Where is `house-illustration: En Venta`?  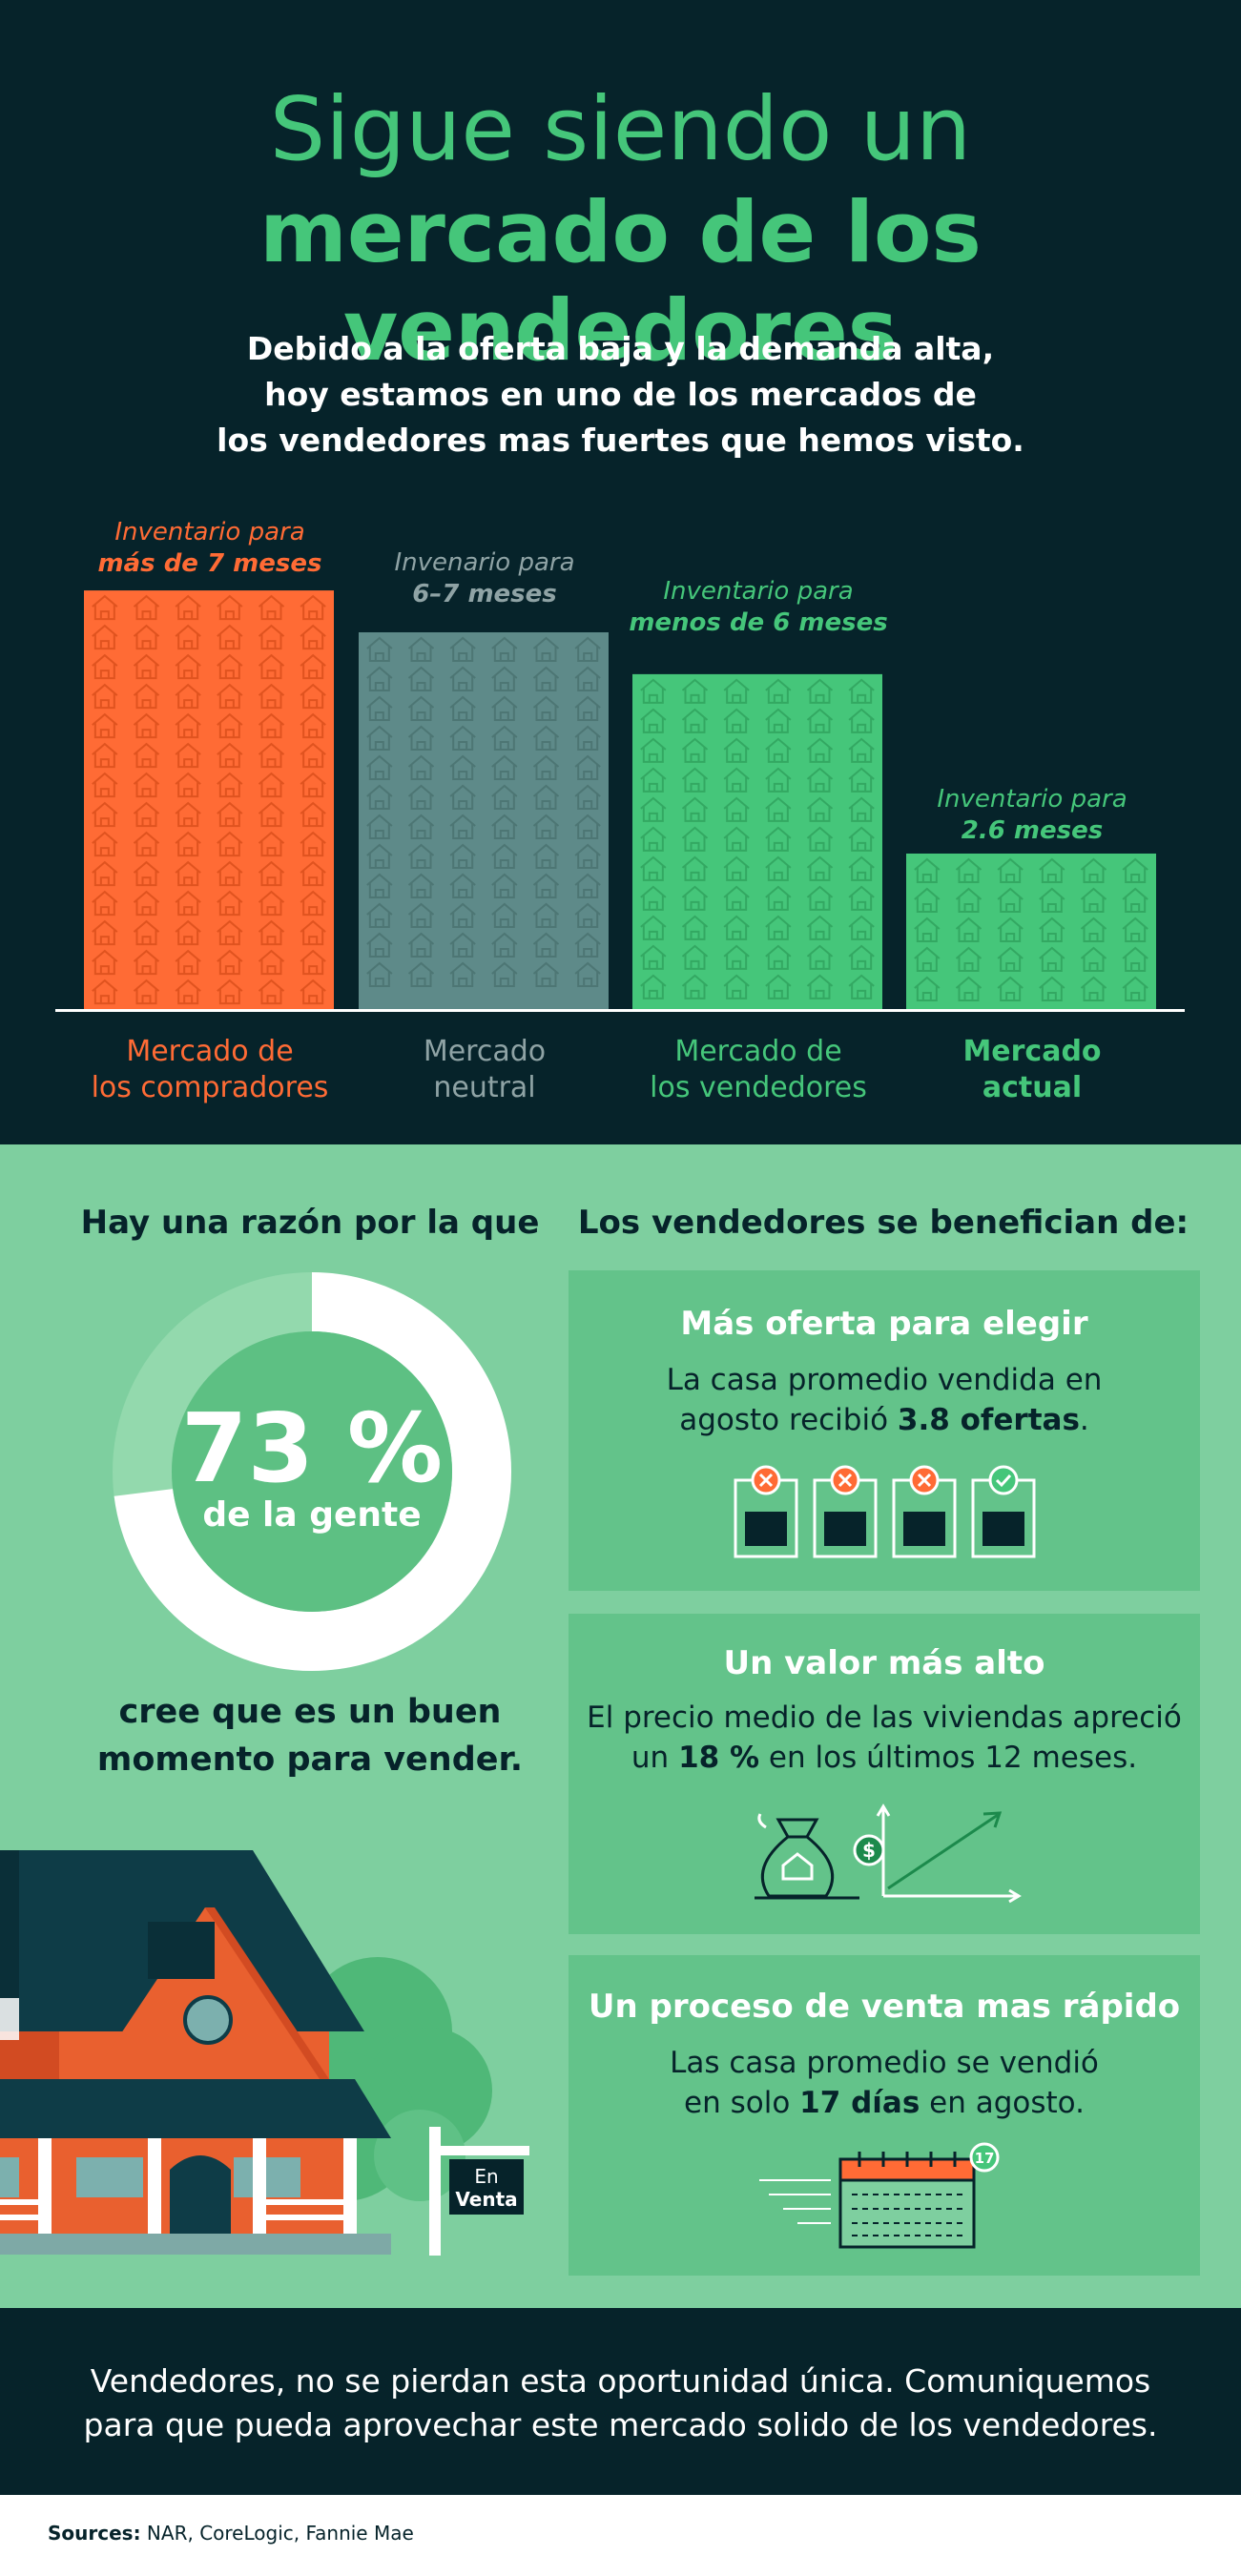 house-illustration: En Venta is located at coordinates (264, 2053).